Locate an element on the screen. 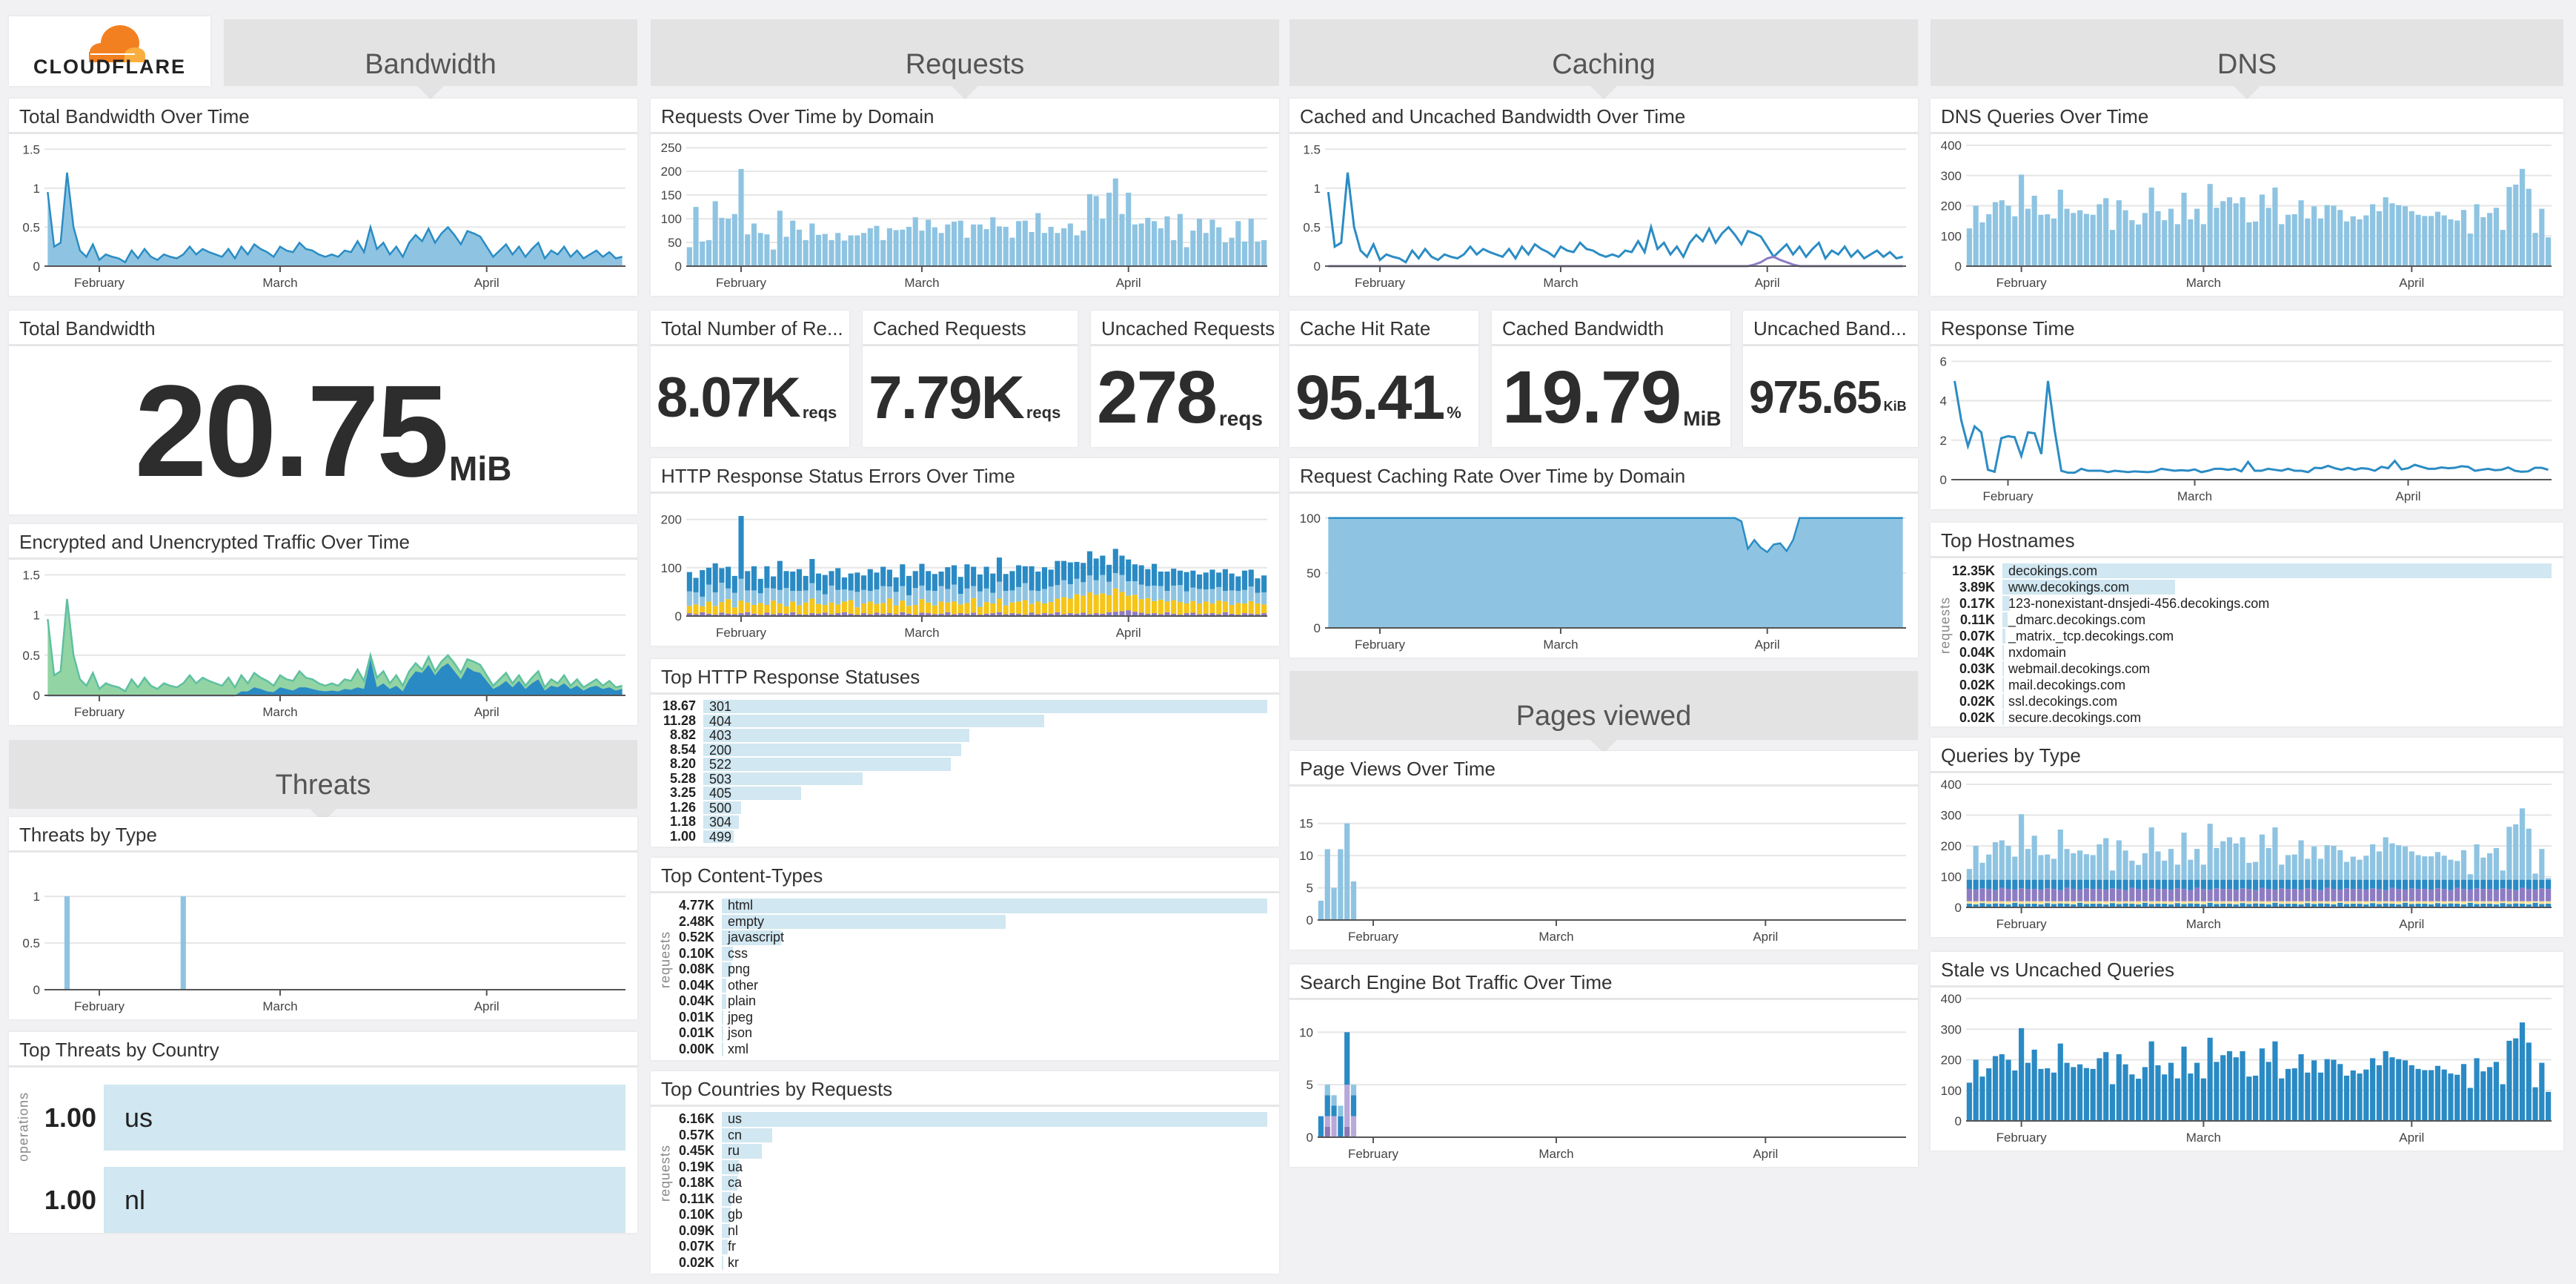 This screenshot has width=2576, height=1284. y-tick-label: 1.5 is located at coordinates (31, 149).